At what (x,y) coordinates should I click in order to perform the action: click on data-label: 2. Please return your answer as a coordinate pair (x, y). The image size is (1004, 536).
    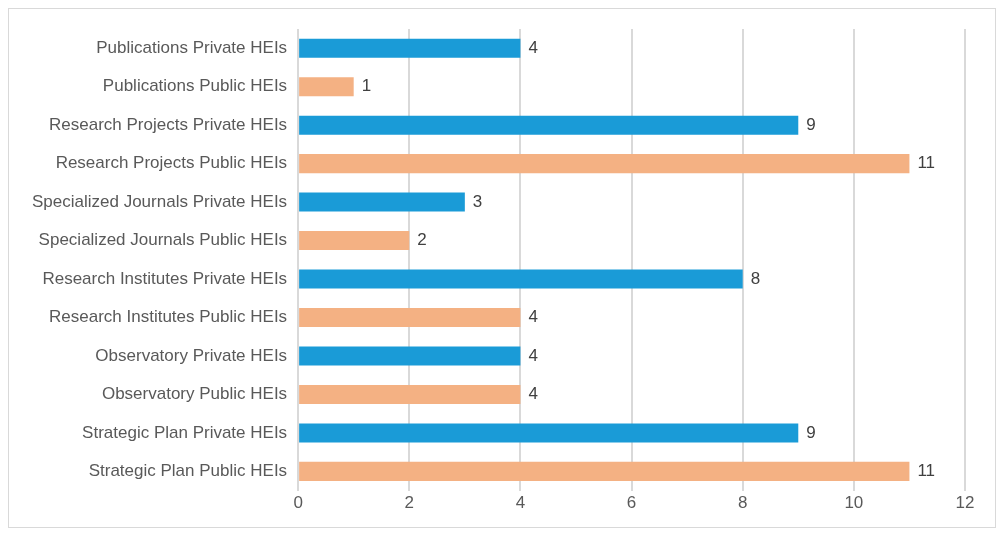
    Looking at the image, I should click on (422, 240).